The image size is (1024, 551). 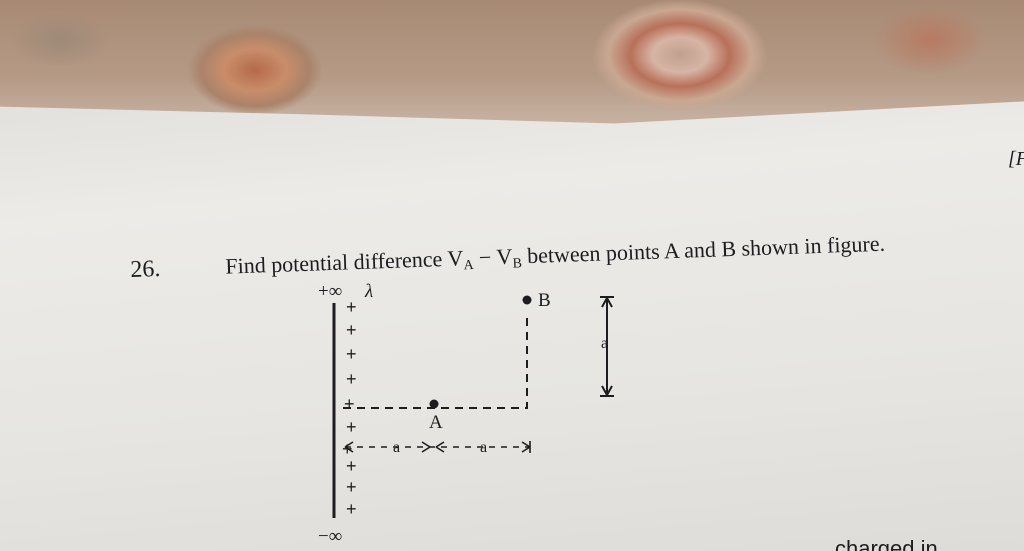 I want to click on subscript: A, so click(x=469, y=265).